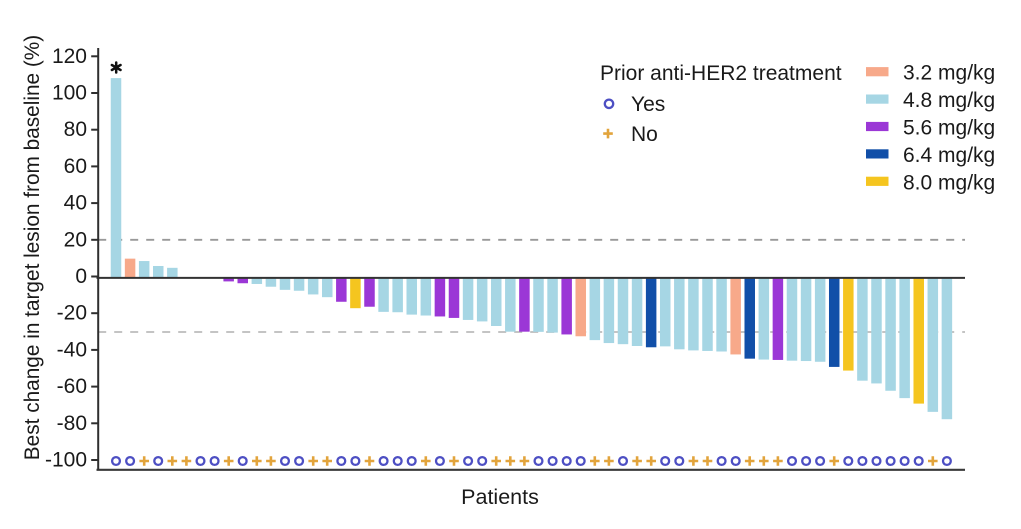 This screenshot has height=529, width=1021. What do you see at coordinates (721, 73) in the screenshot?
I see `svg-text: Prior anti-HER2 treatment` at bounding box center [721, 73].